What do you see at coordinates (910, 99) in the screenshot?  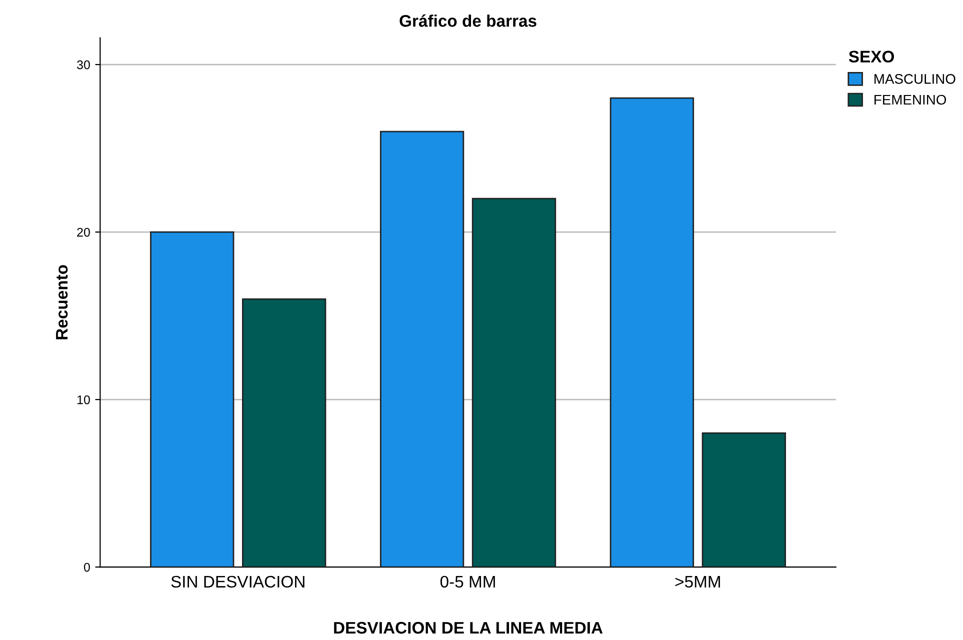 I see `legend-label: FEMENINO` at bounding box center [910, 99].